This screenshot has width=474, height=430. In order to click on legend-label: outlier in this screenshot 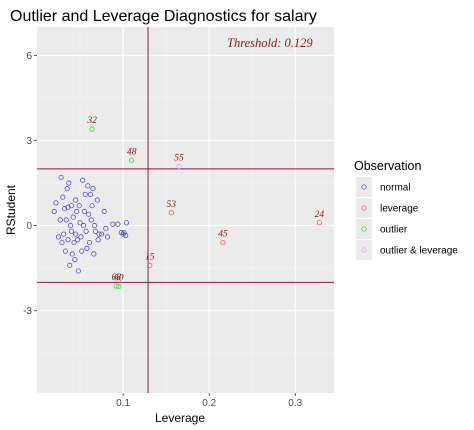, I will do `click(394, 230)`.